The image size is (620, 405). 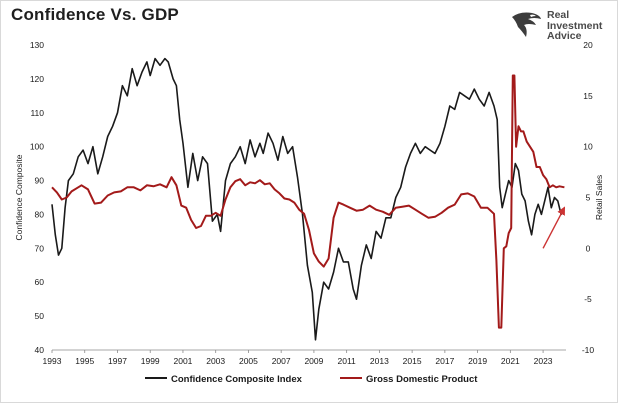 What do you see at coordinates (526, 24) in the screenshot?
I see `eagle-logo-icon` at bounding box center [526, 24].